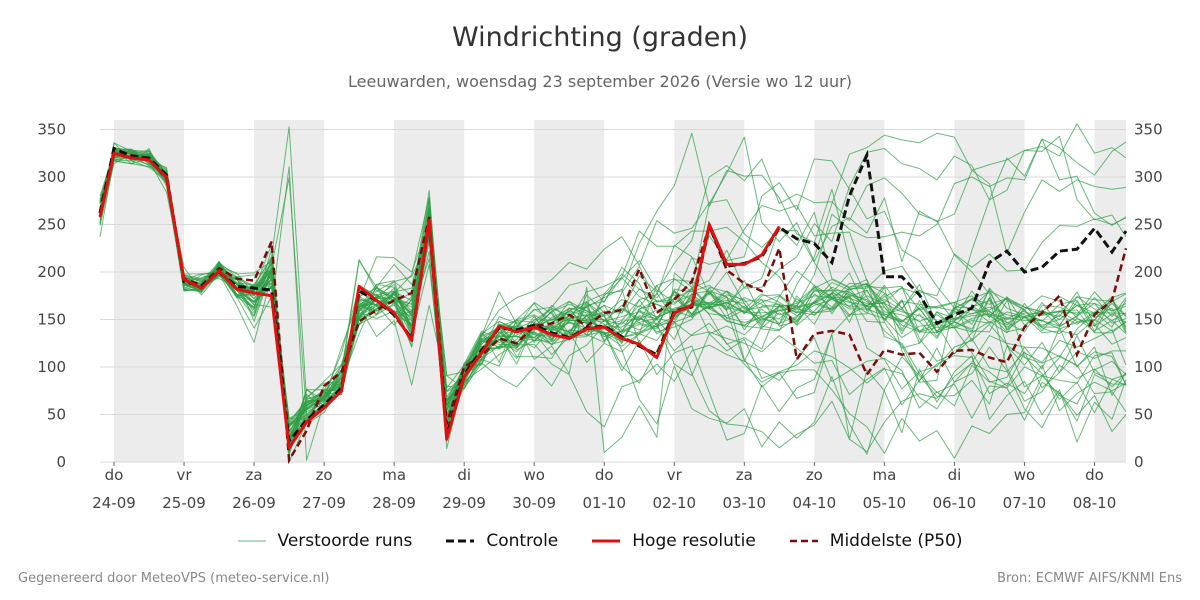 The image size is (1200, 600). Describe the element at coordinates (51, 177) in the screenshot. I see `y-tick-left-300: 300` at that location.